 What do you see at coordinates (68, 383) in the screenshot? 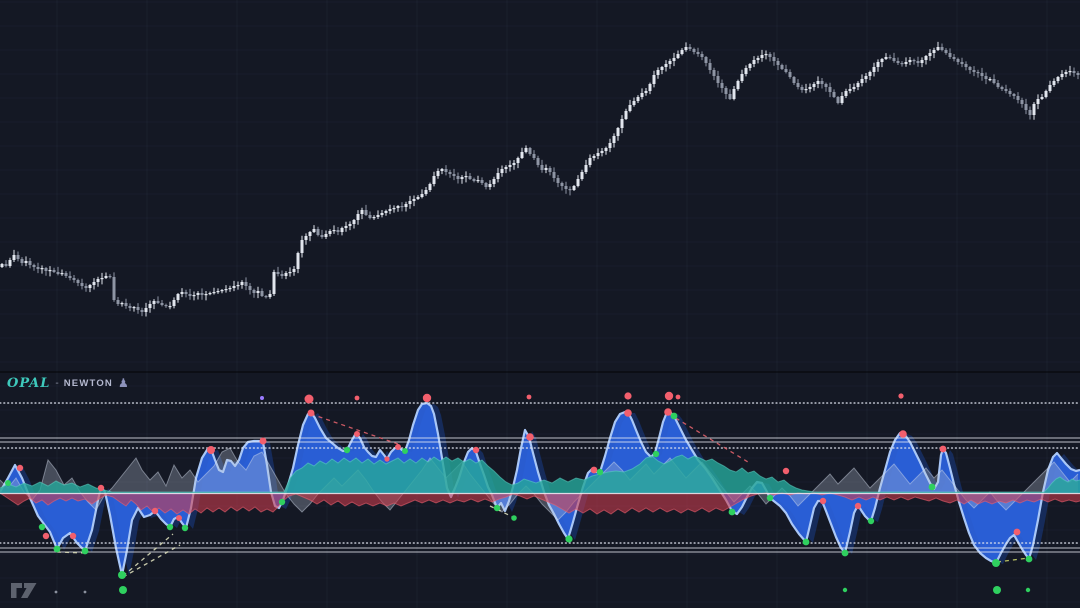
I see `indicator-title: OPAL - NEWTON ♟` at bounding box center [68, 383].